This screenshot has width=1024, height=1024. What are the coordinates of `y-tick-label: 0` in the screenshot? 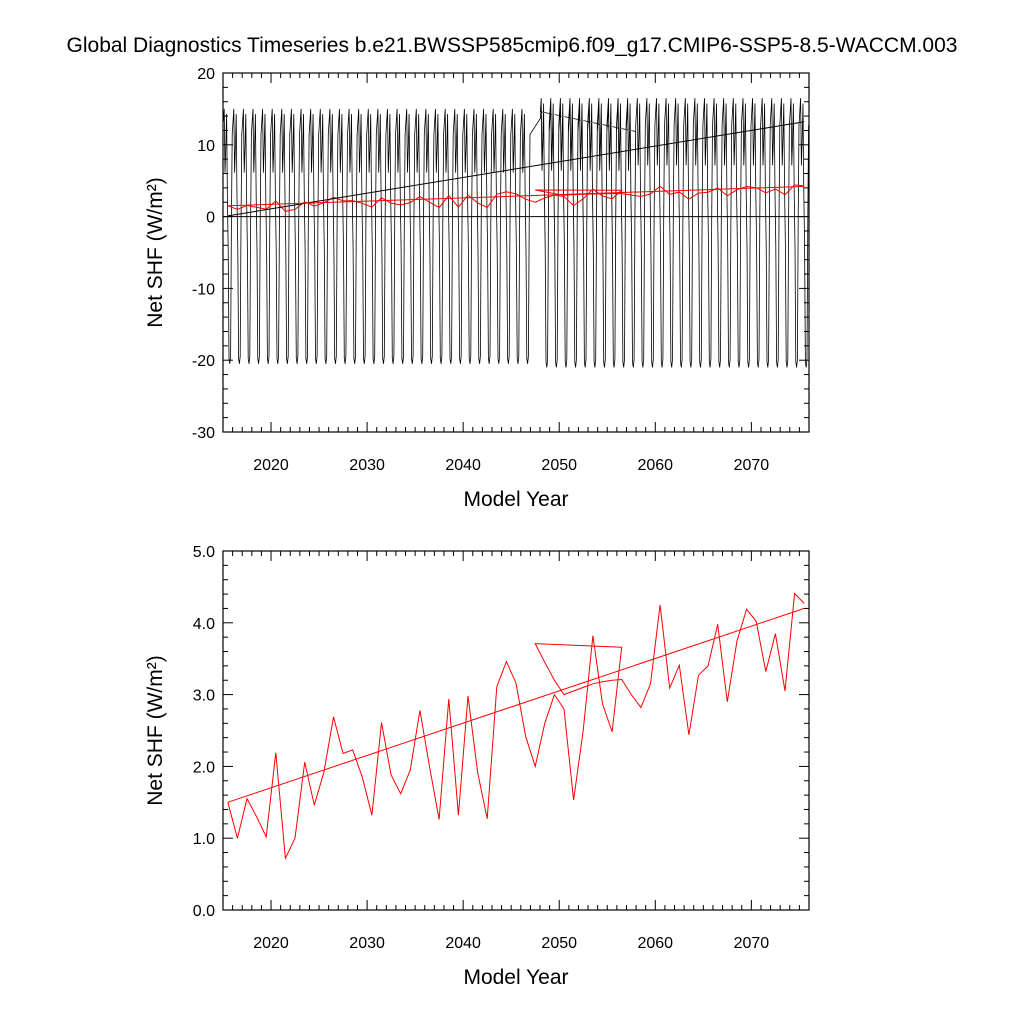 It's located at (210, 218).